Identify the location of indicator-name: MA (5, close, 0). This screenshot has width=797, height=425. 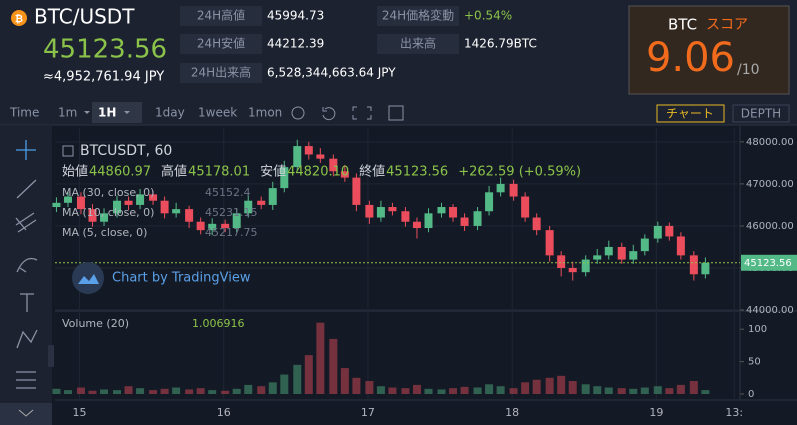
(104, 232).